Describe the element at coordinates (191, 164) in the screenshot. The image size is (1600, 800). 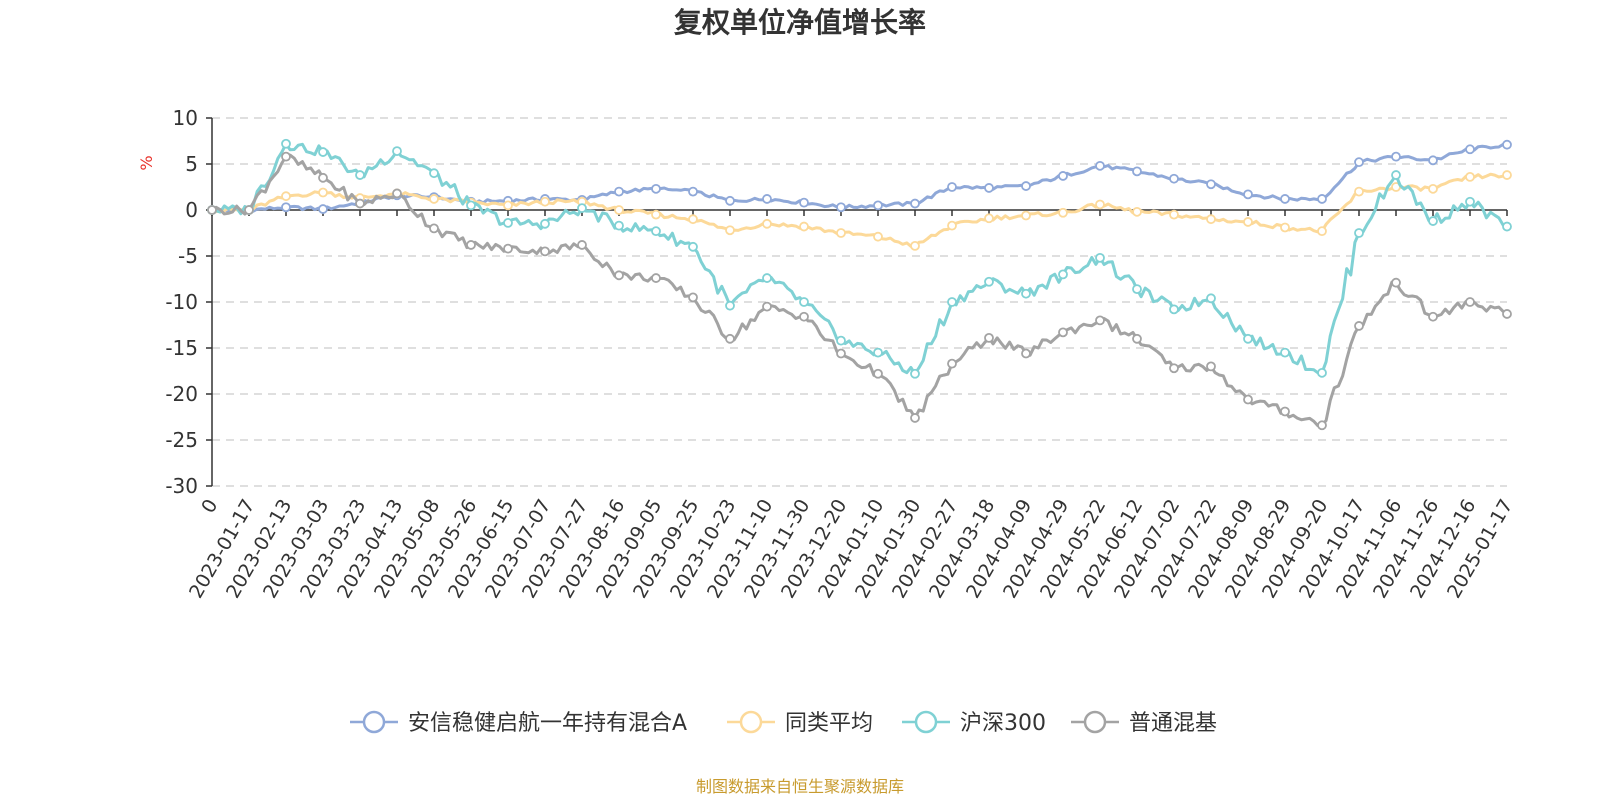
I see `y-tick-label: 5` at that location.